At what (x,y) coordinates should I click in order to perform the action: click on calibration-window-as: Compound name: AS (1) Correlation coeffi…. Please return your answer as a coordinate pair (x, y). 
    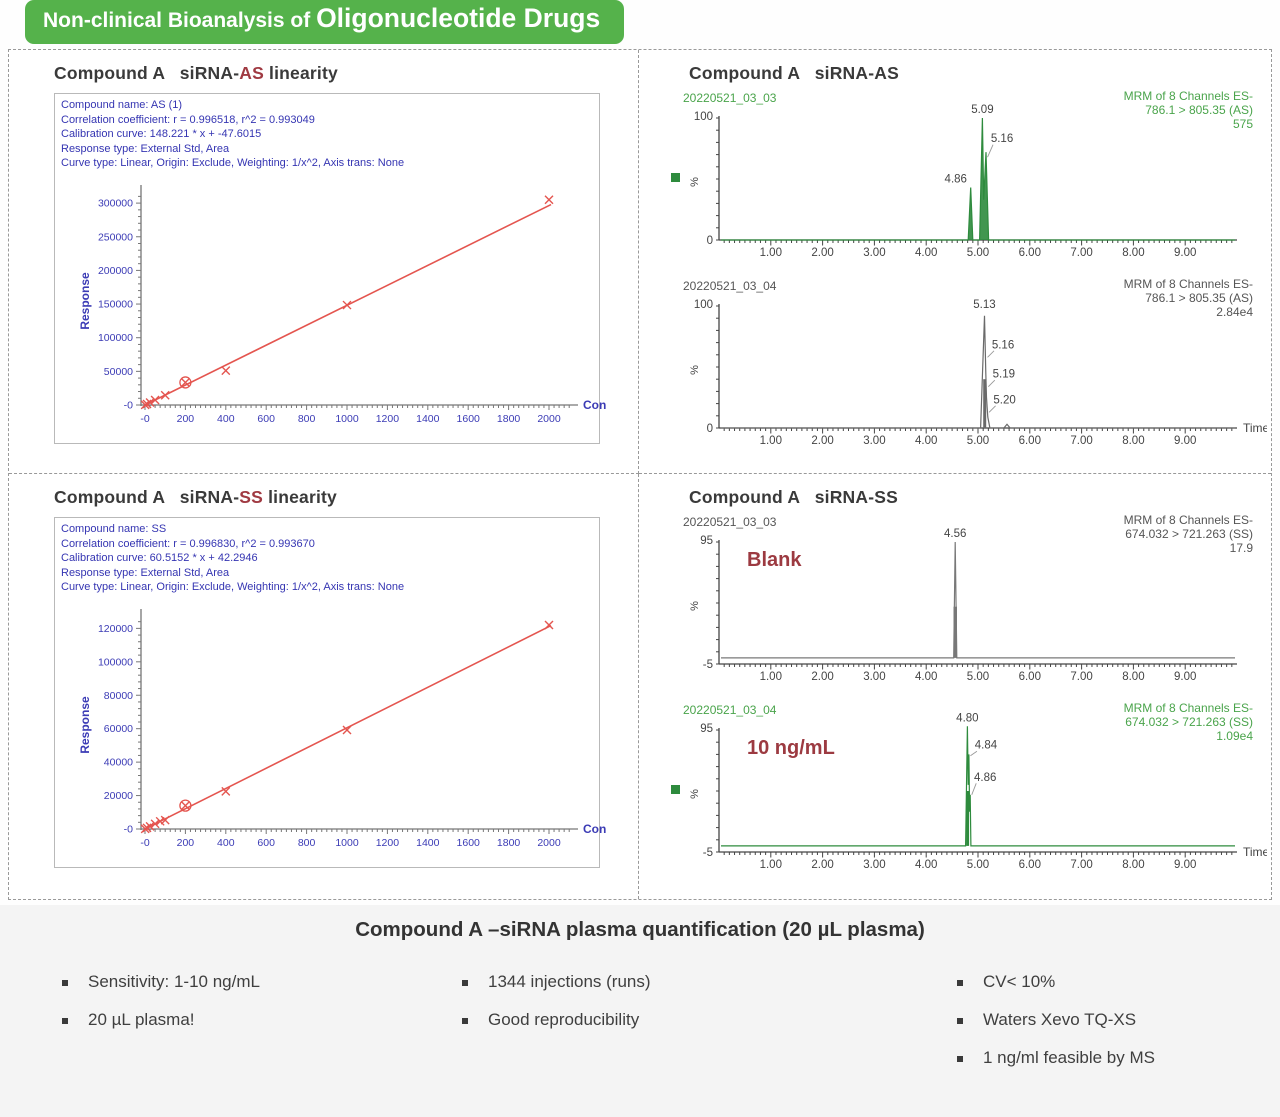
    Looking at the image, I should click on (330, 268).